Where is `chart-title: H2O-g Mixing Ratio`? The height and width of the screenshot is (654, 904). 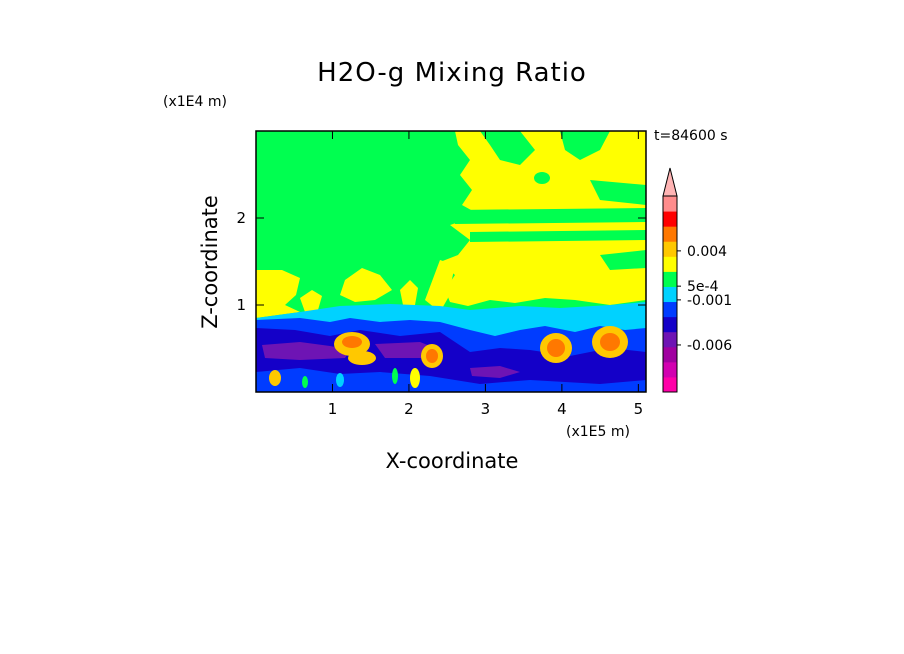 chart-title: H2O-g Mixing Ratio is located at coordinates (452, 73).